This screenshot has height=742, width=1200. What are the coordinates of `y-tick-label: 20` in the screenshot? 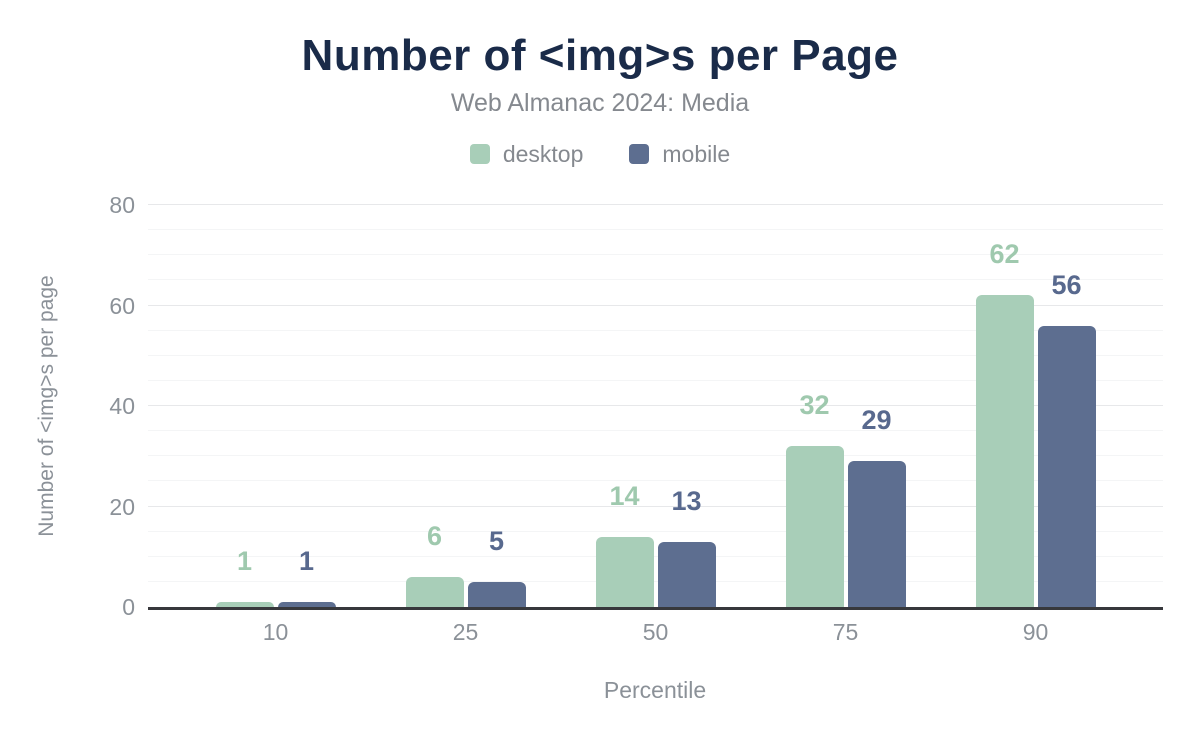 It's located at (122, 506).